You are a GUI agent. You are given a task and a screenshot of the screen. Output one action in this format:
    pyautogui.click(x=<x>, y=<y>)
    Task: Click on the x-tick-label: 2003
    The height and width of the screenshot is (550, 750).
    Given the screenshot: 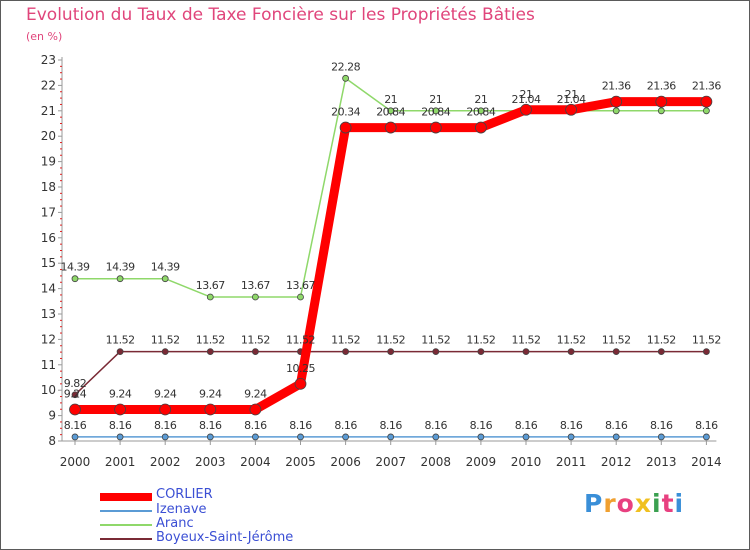 What is the action you would take?
    pyautogui.click(x=210, y=462)
    